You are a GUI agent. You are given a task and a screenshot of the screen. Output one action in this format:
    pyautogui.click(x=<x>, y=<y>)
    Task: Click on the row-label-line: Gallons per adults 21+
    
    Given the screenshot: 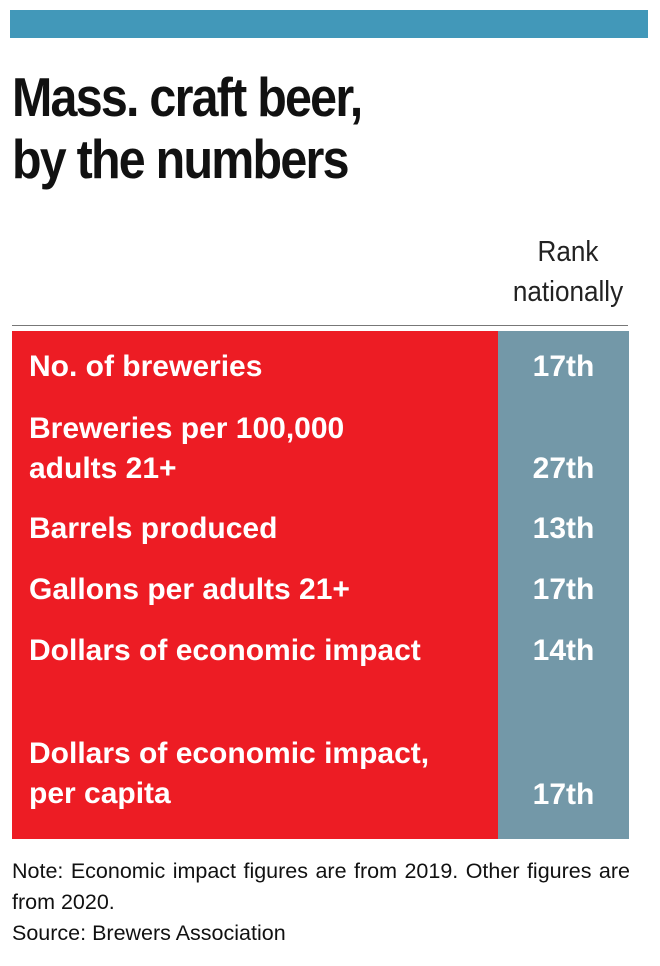 What is the action you would take?
    pyautogui.click(x=189, y=589)
    